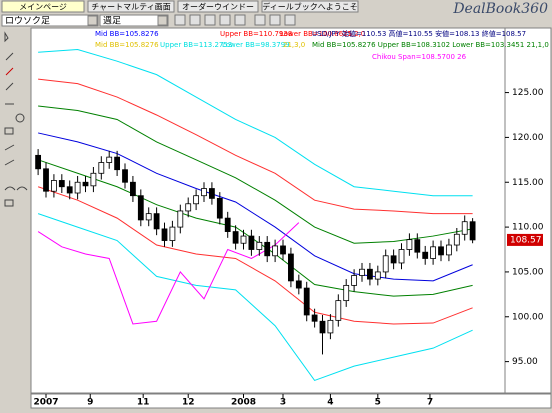  I want to click on x-tick-label: 7, so click(430, 403).